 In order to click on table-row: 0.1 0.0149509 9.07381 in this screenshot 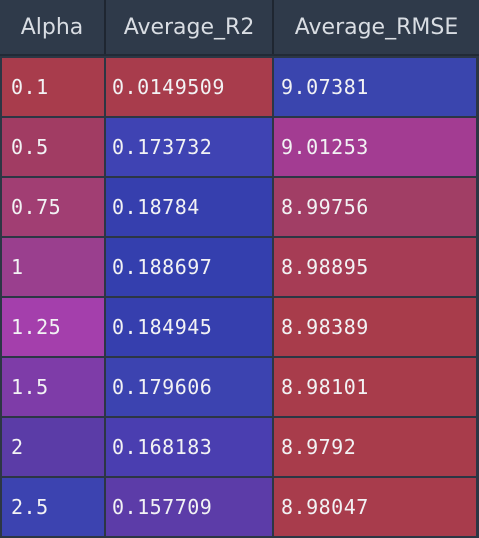, I will do `click(239, 88)`.